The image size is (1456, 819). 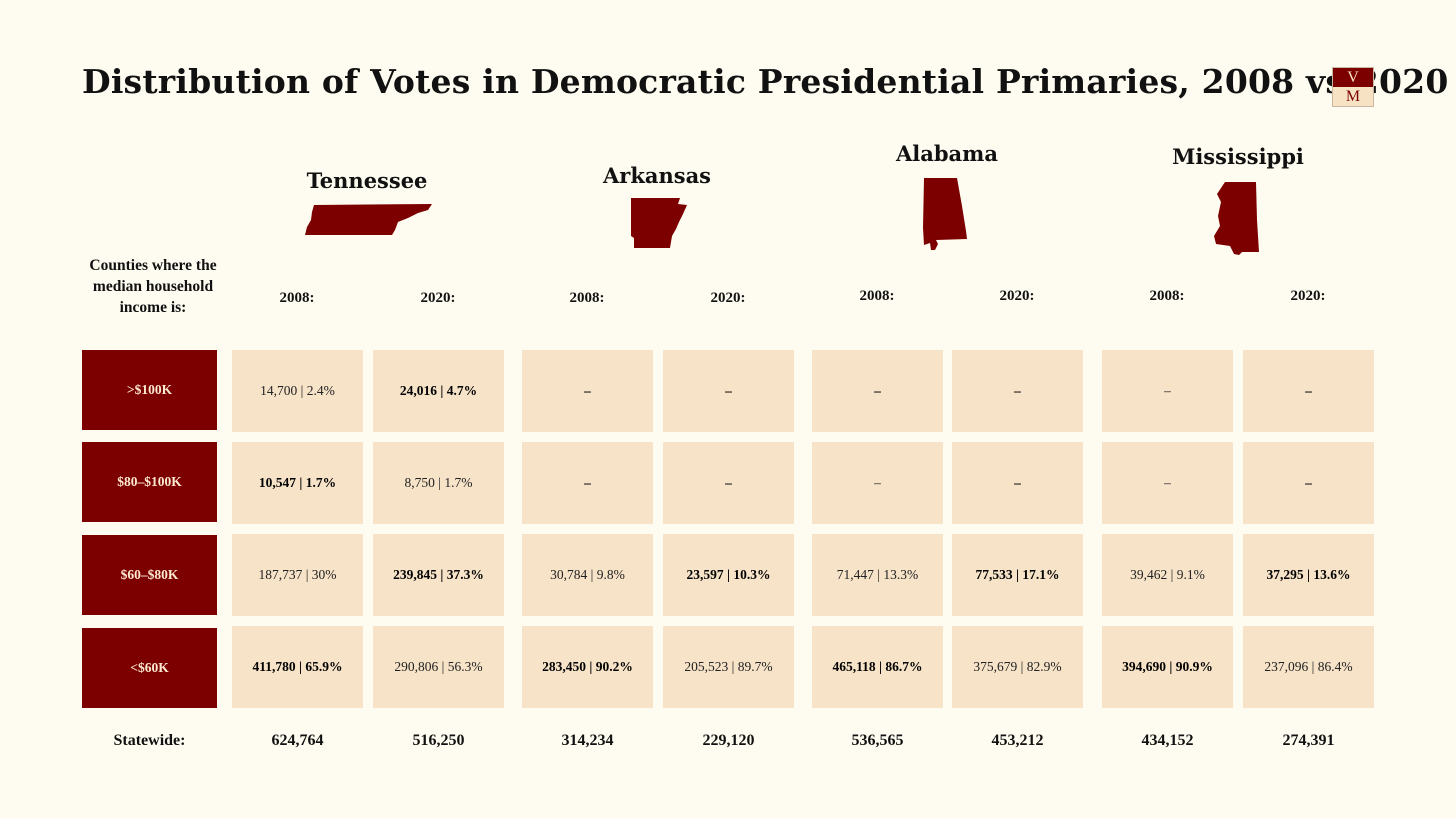 What do you see at coordinates (149, 740) in the screenshot?
I see `statewide-label: Statewide:` at bounding box center [149, 740].